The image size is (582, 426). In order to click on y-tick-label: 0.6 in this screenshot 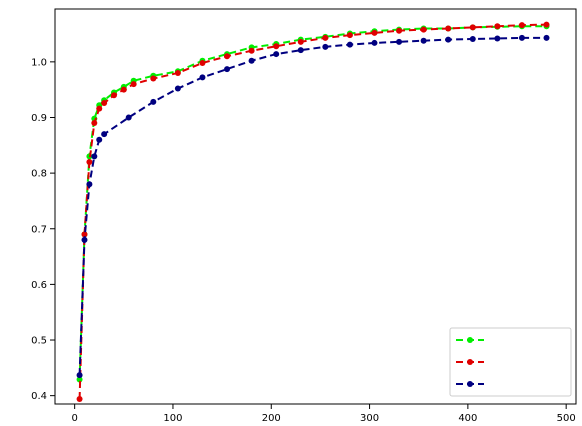, I will do `click(39, 285)`.